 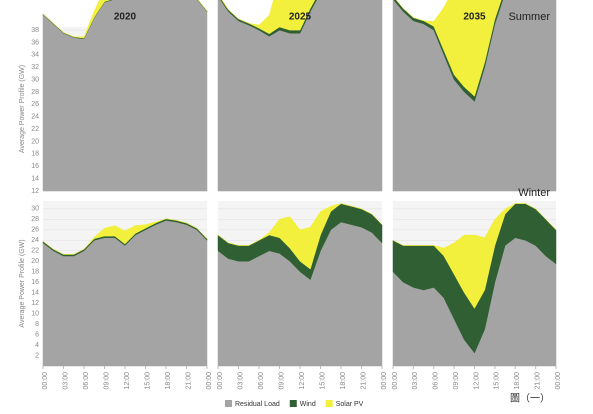 I want to click on y-tick-label: 34, so click(x=35, y=55).